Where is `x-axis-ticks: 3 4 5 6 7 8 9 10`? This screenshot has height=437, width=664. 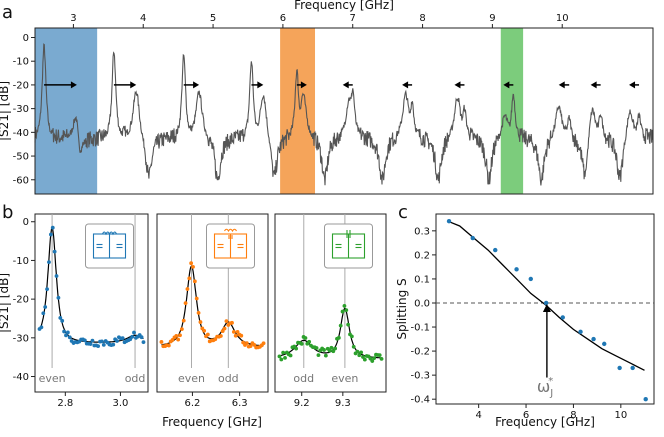
x-axis-ticks: 3 4 5 6 7 8 9 10 is located at coordinates (319, 20).